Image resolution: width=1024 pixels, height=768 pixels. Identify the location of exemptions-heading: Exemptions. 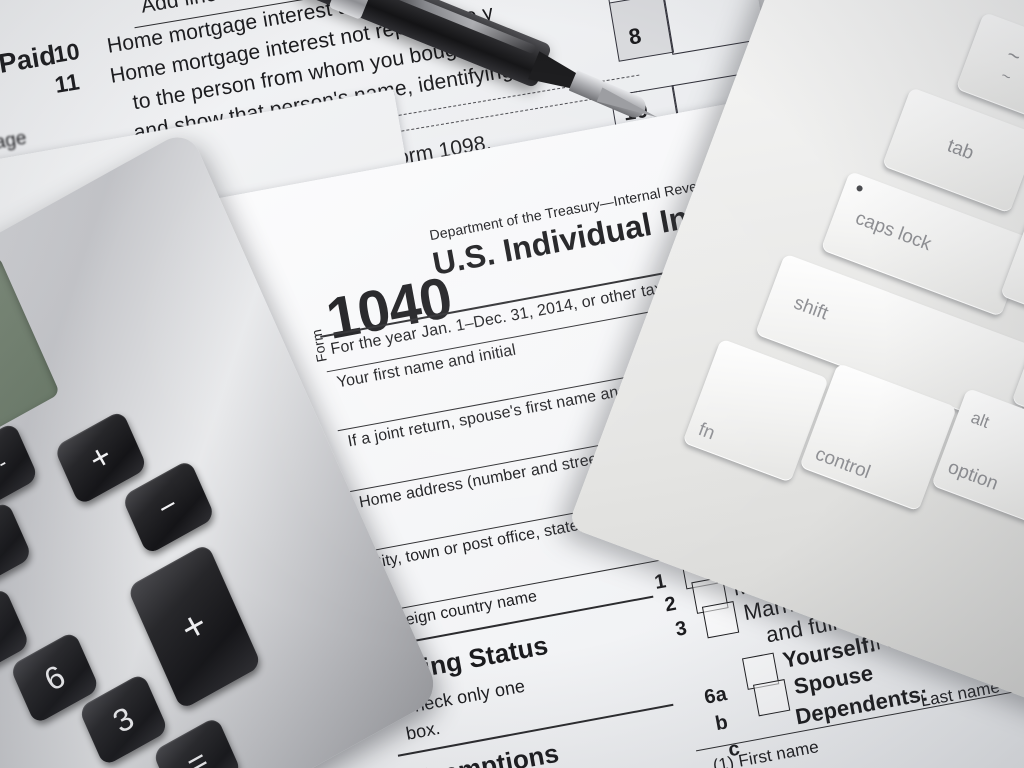
(485, 752).